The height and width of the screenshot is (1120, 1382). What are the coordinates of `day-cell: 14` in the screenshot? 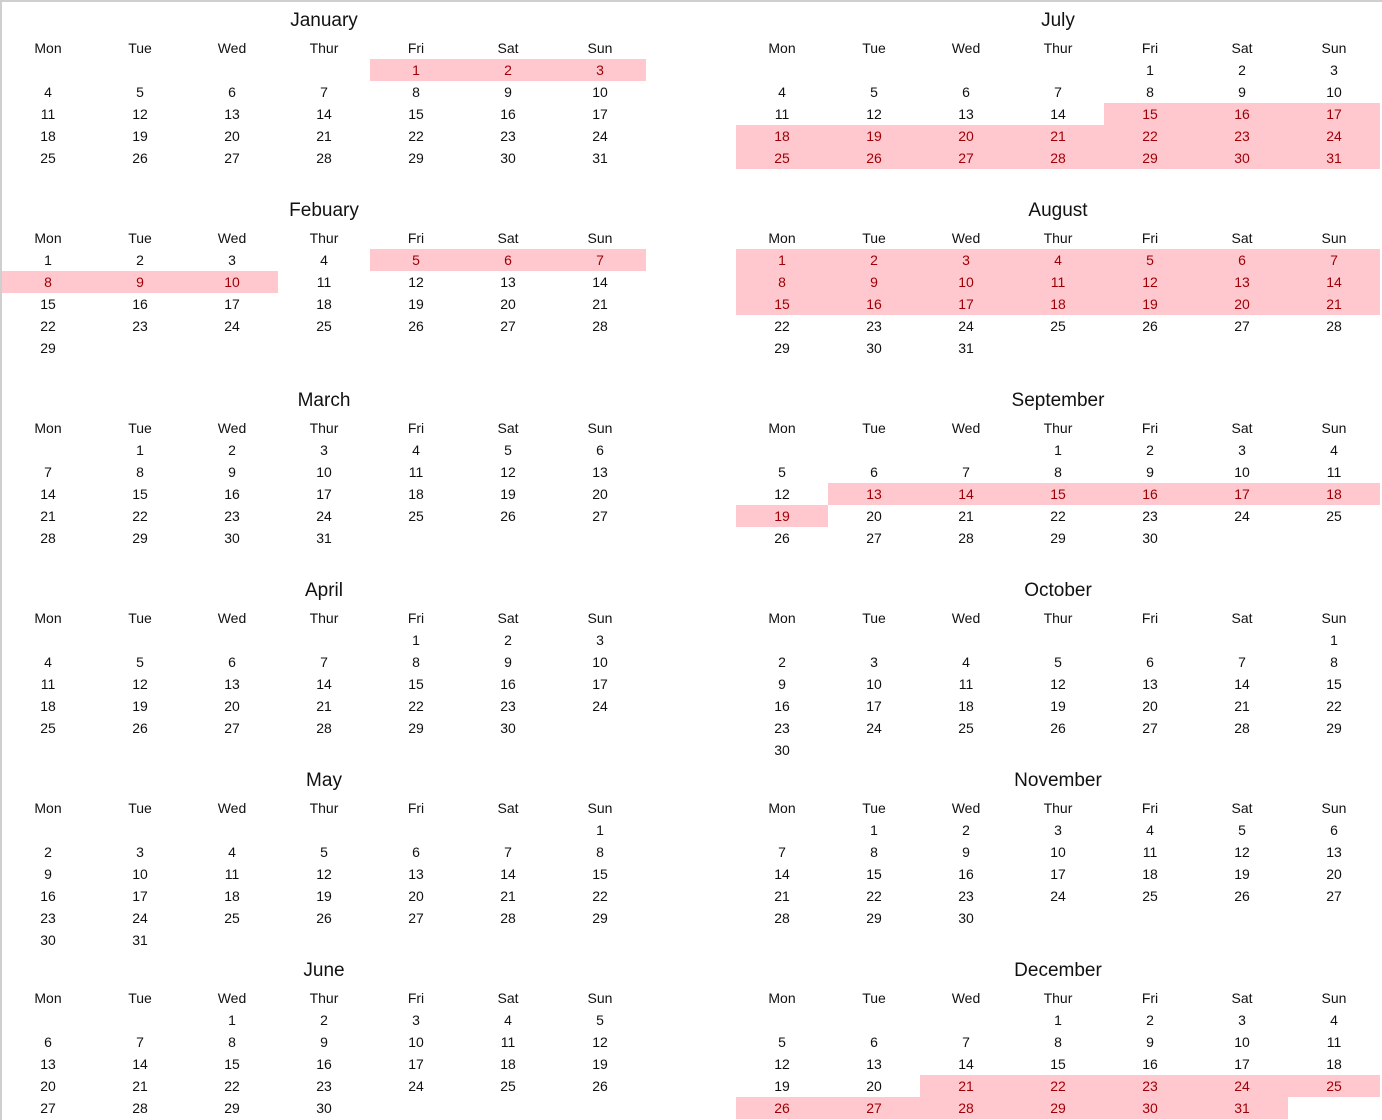 It's located at (966, 494).